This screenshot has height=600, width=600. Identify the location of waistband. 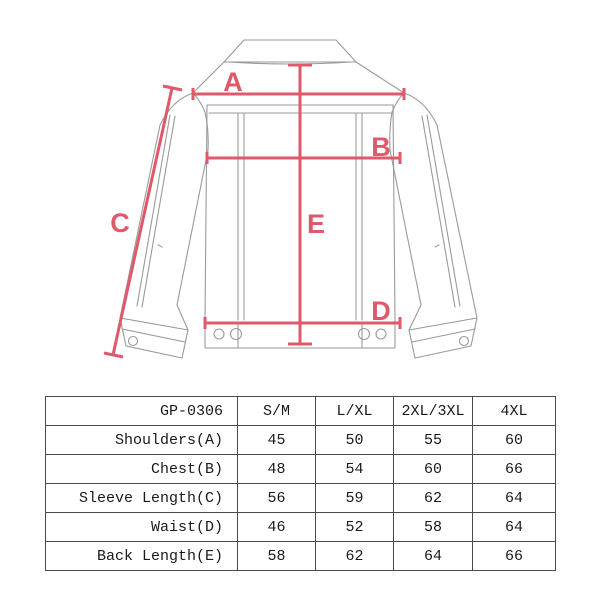
(300, 334).